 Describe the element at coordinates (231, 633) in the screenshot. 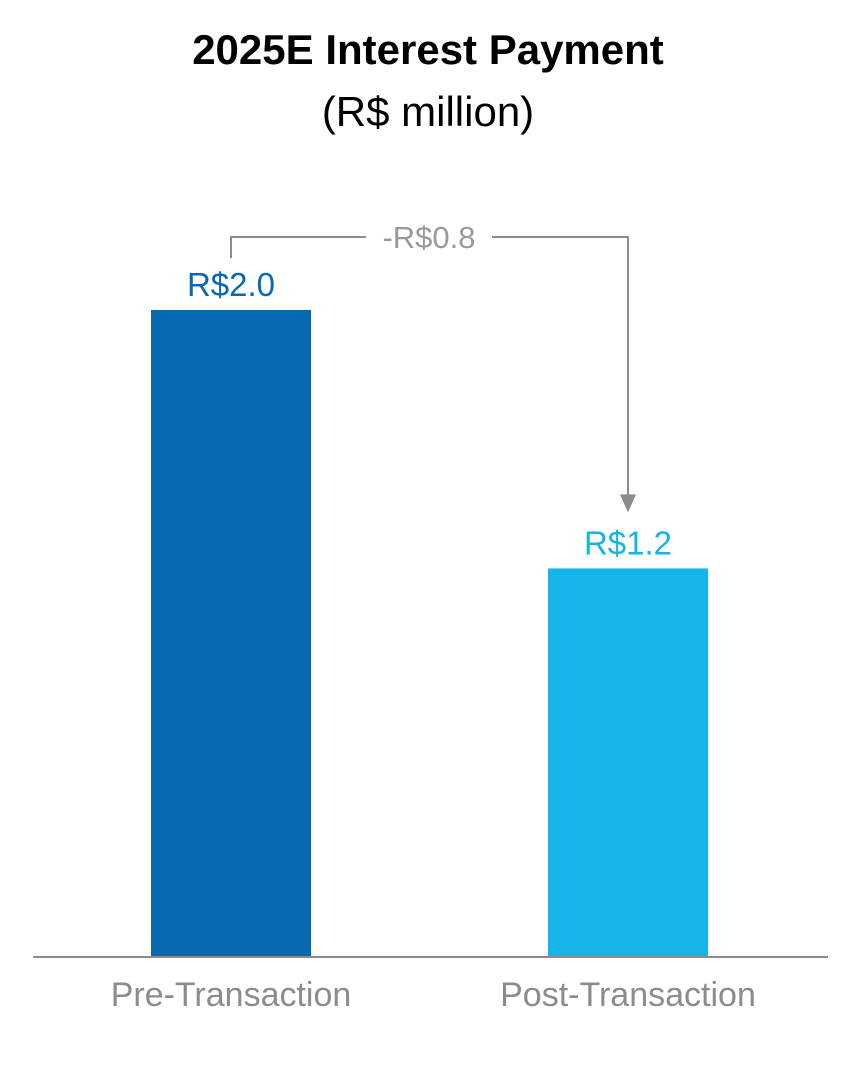

I see `bar-pre-transaction` at that location.